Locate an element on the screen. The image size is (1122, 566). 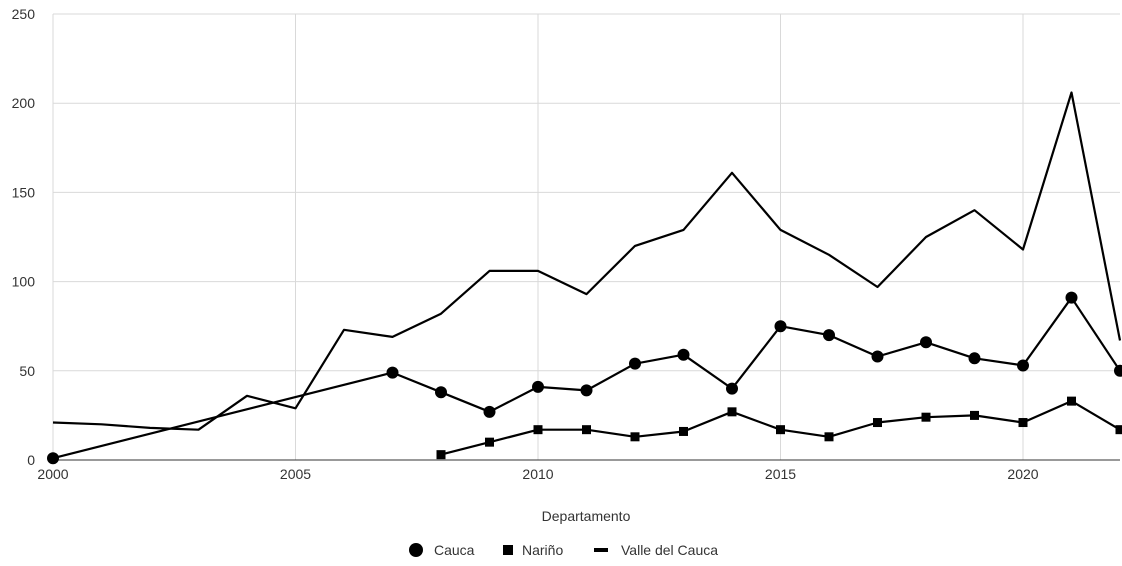
legend-swatch-square is located at coordinates (508, 550).